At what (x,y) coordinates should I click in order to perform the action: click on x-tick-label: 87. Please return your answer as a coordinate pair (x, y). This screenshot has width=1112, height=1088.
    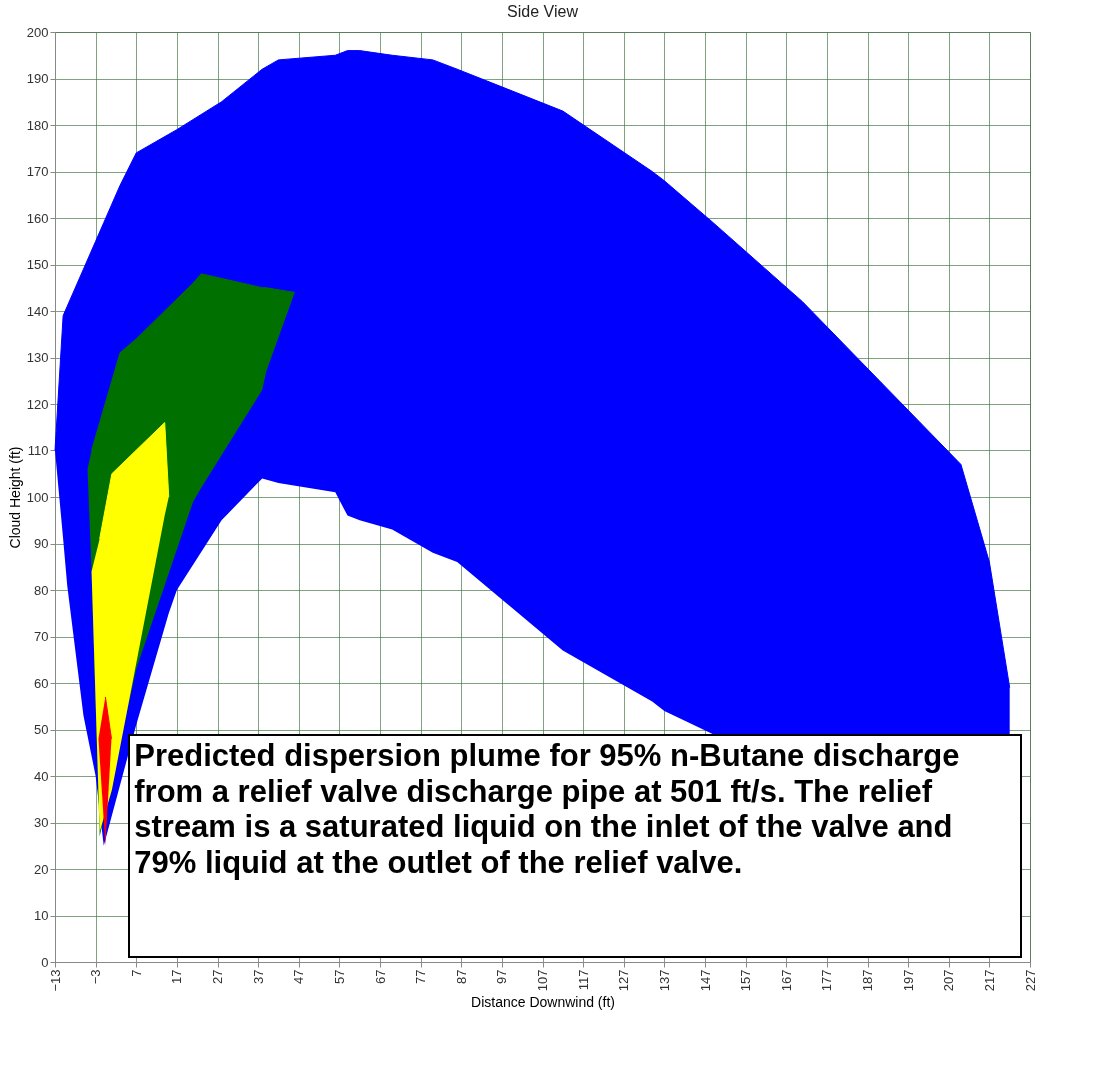
    Looking at the image, I should click on (461, 976).